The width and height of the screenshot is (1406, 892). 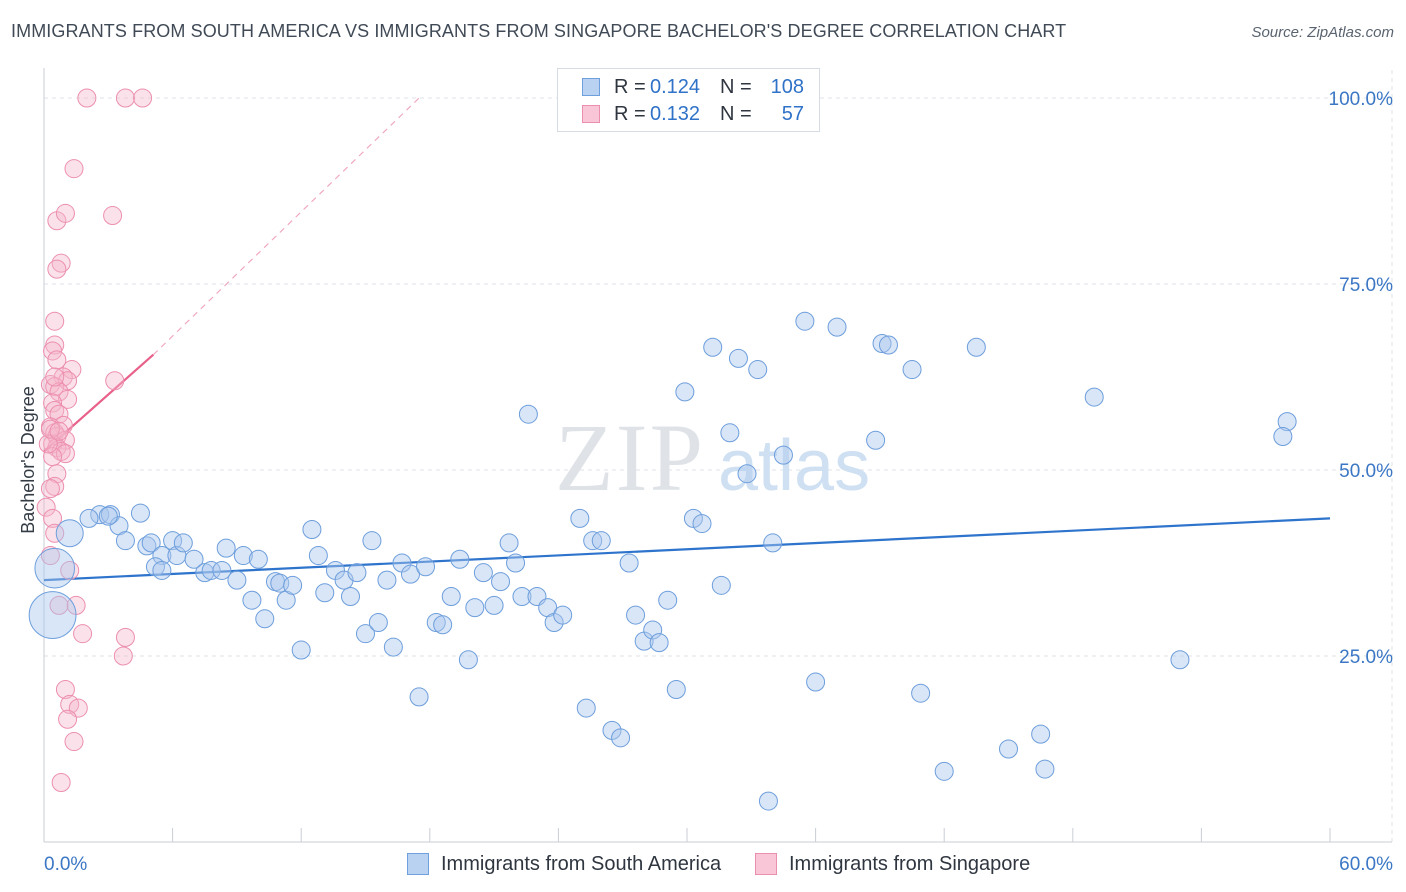 What do you see at coordinates (28, 460) in the screenshot?
I see `y-axis-label: Bachelor's Degree` at bounding box center [28, 460].